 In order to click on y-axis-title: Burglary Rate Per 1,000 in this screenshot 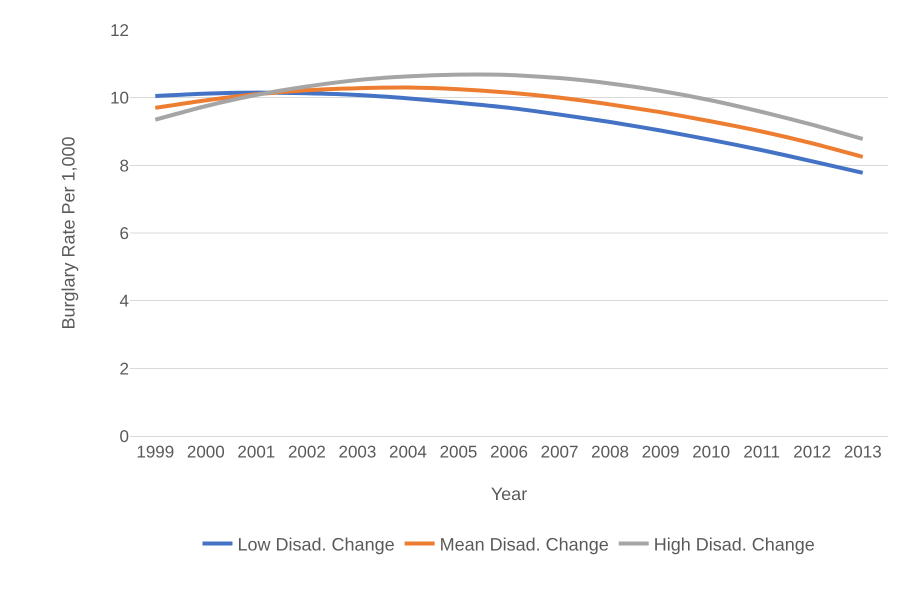, I will do `click(68, 233)`.